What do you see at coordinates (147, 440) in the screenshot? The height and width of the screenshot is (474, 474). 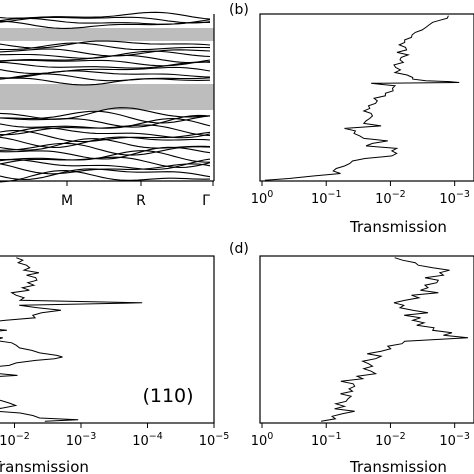 I see `x-tick-label: 10⁻⁴` at bounding box center [147, 440].